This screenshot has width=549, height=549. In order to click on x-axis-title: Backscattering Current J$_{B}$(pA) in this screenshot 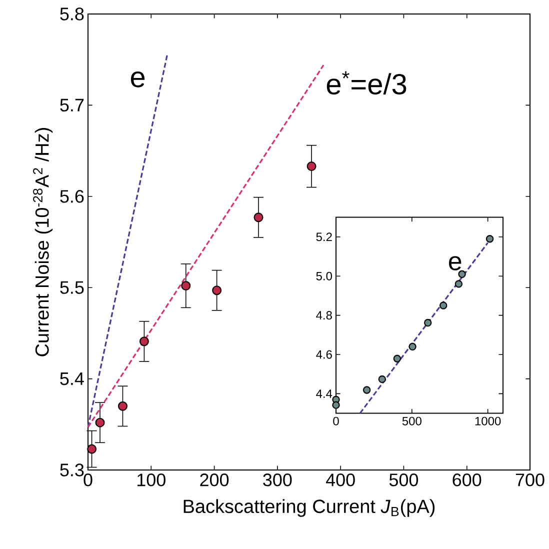, I will do `click(309, 508)`.